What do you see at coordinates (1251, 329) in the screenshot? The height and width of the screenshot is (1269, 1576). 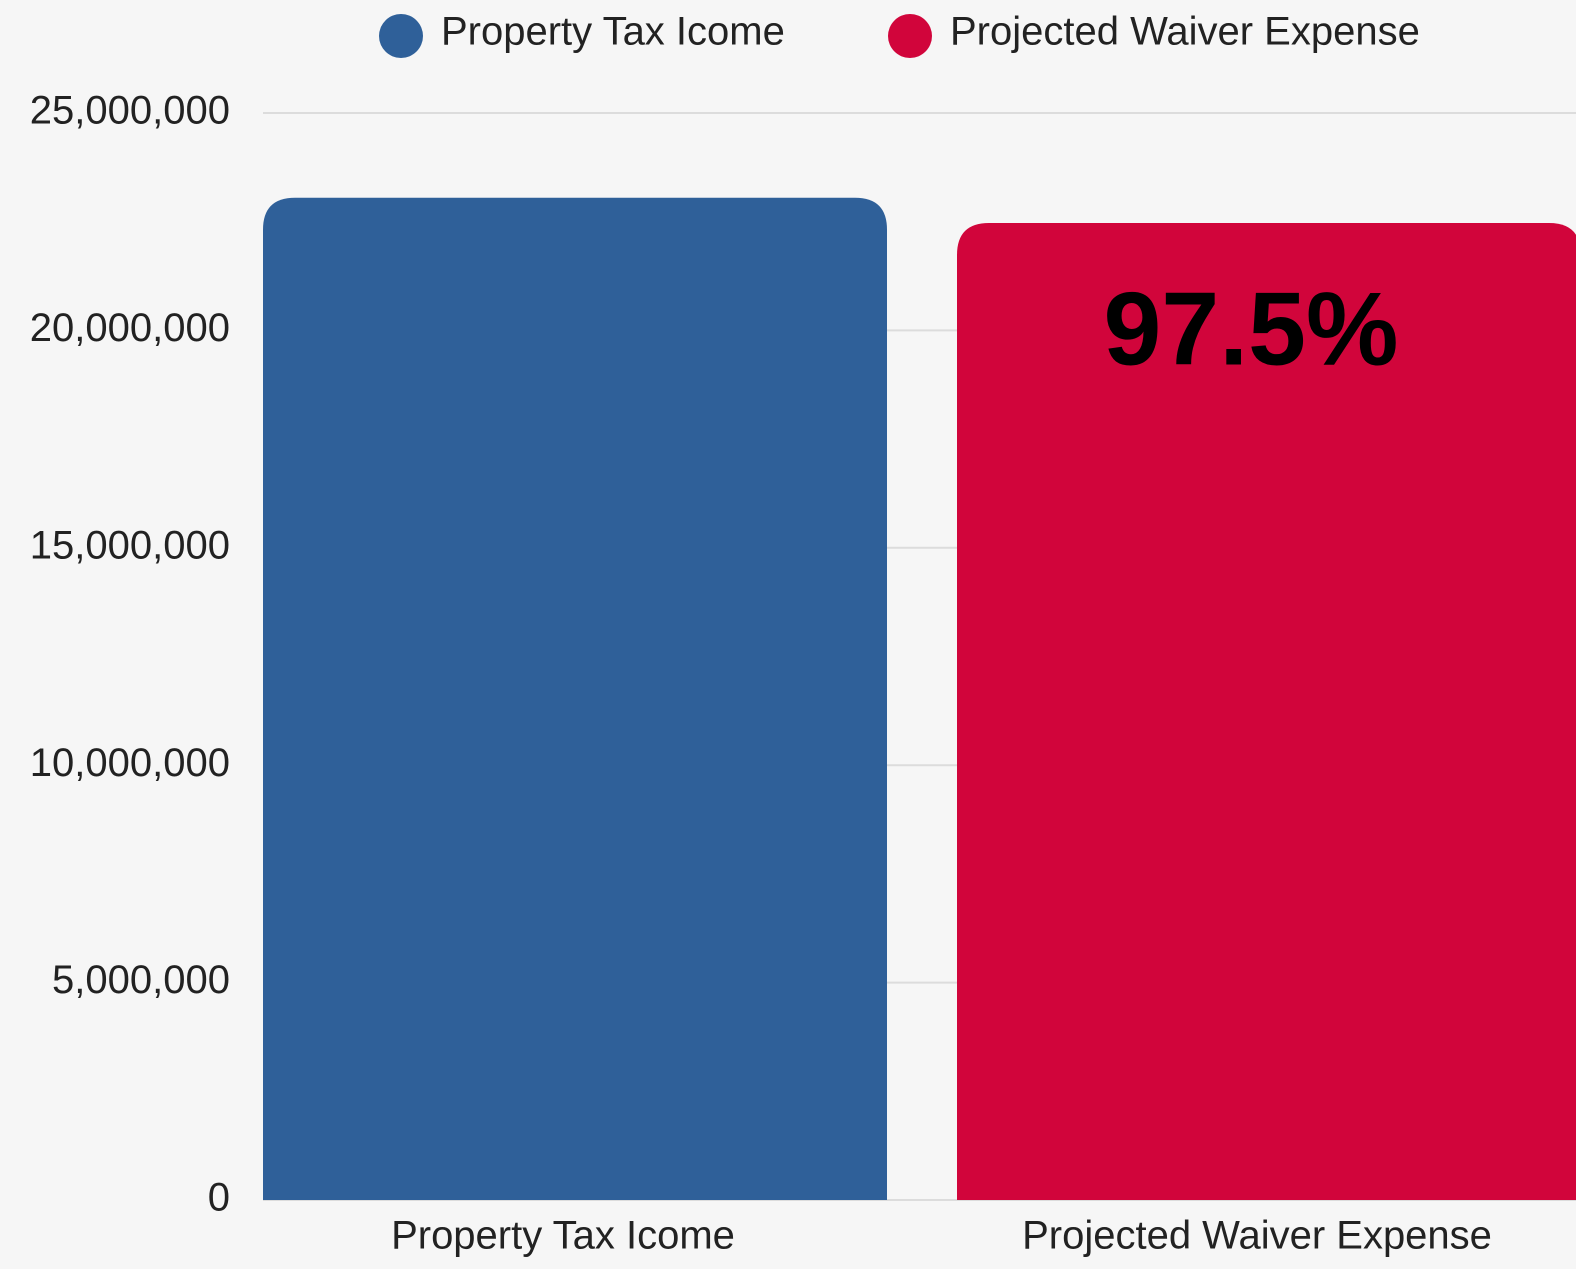 I see `annotation: 97.5%` at bounding box center [1251, 329].